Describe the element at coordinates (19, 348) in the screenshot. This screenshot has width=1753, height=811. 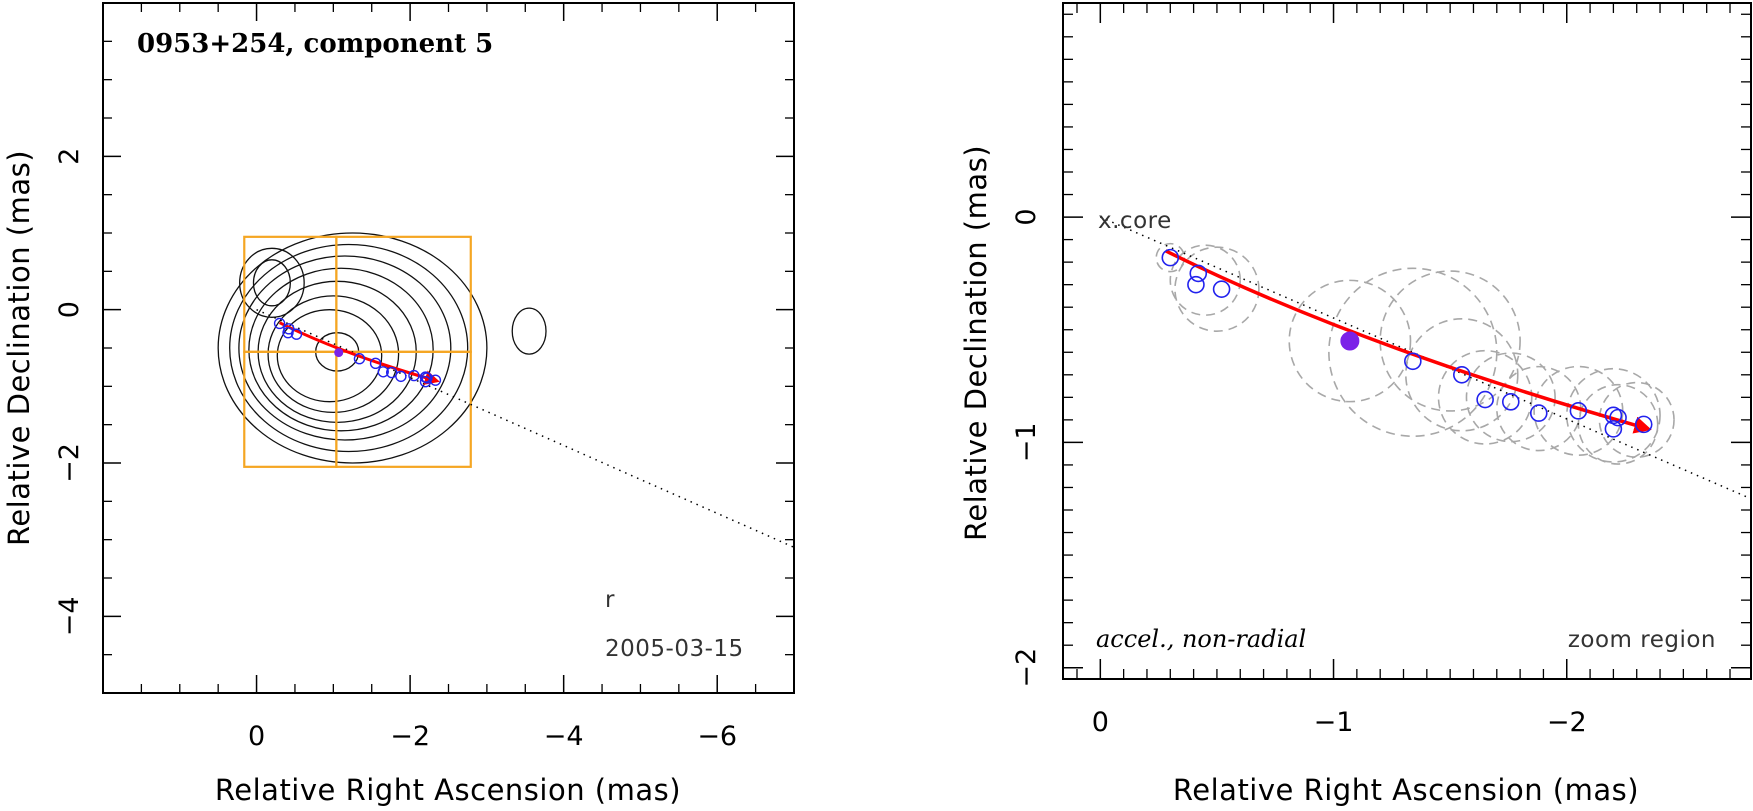
I see `left-y-axis-label: Relative Declination (mas)` at that location.